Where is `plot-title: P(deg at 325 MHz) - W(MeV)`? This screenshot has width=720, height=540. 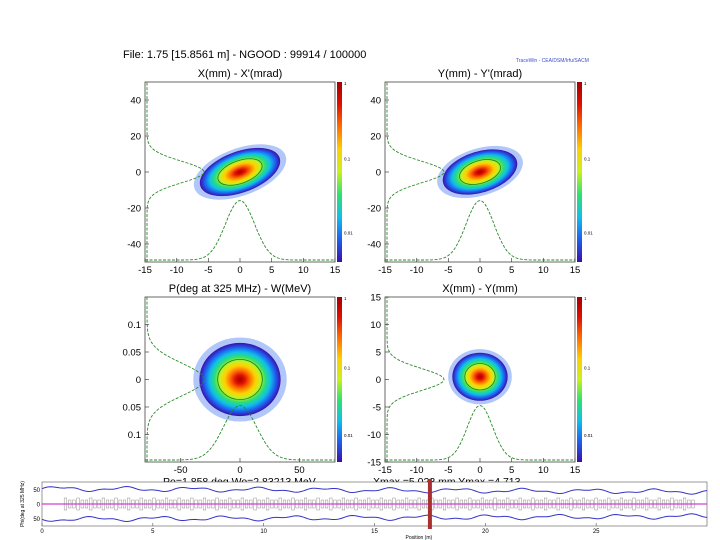
plot-title: P(deg at 325 MHz) - W(MeV) is located at coordinates (240, 289).